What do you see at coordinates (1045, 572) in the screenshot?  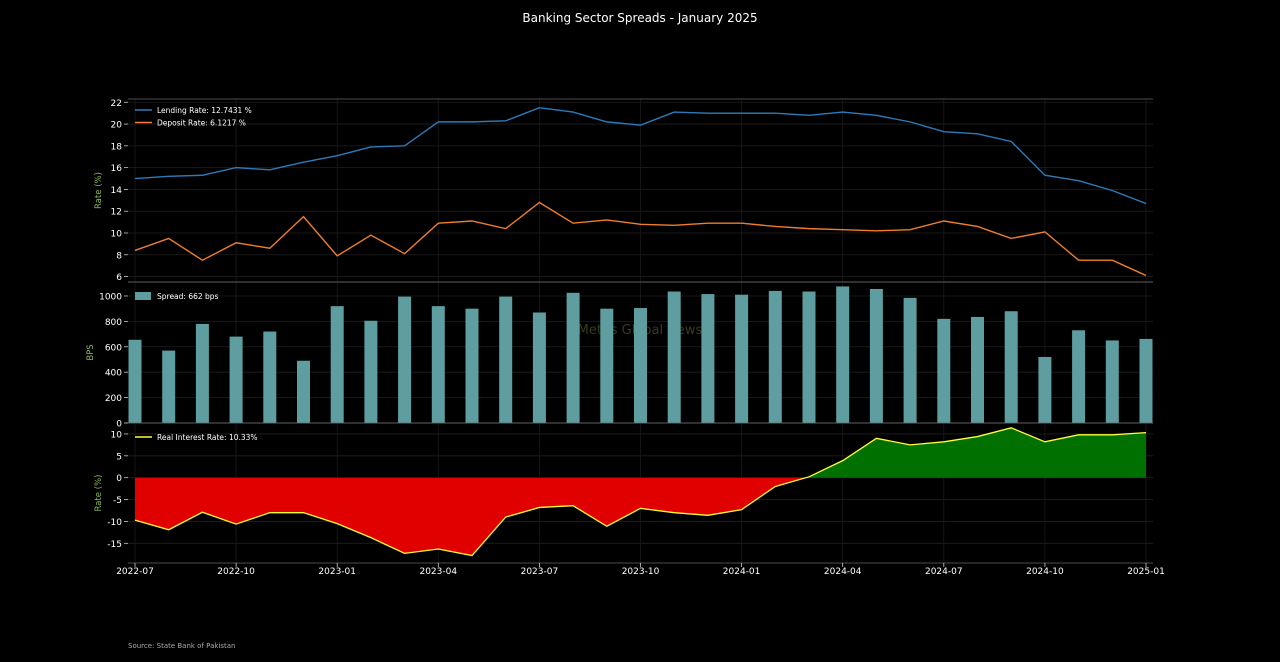 I see `x-tick-label: 2024-10` at bounding box center [1045, 572].